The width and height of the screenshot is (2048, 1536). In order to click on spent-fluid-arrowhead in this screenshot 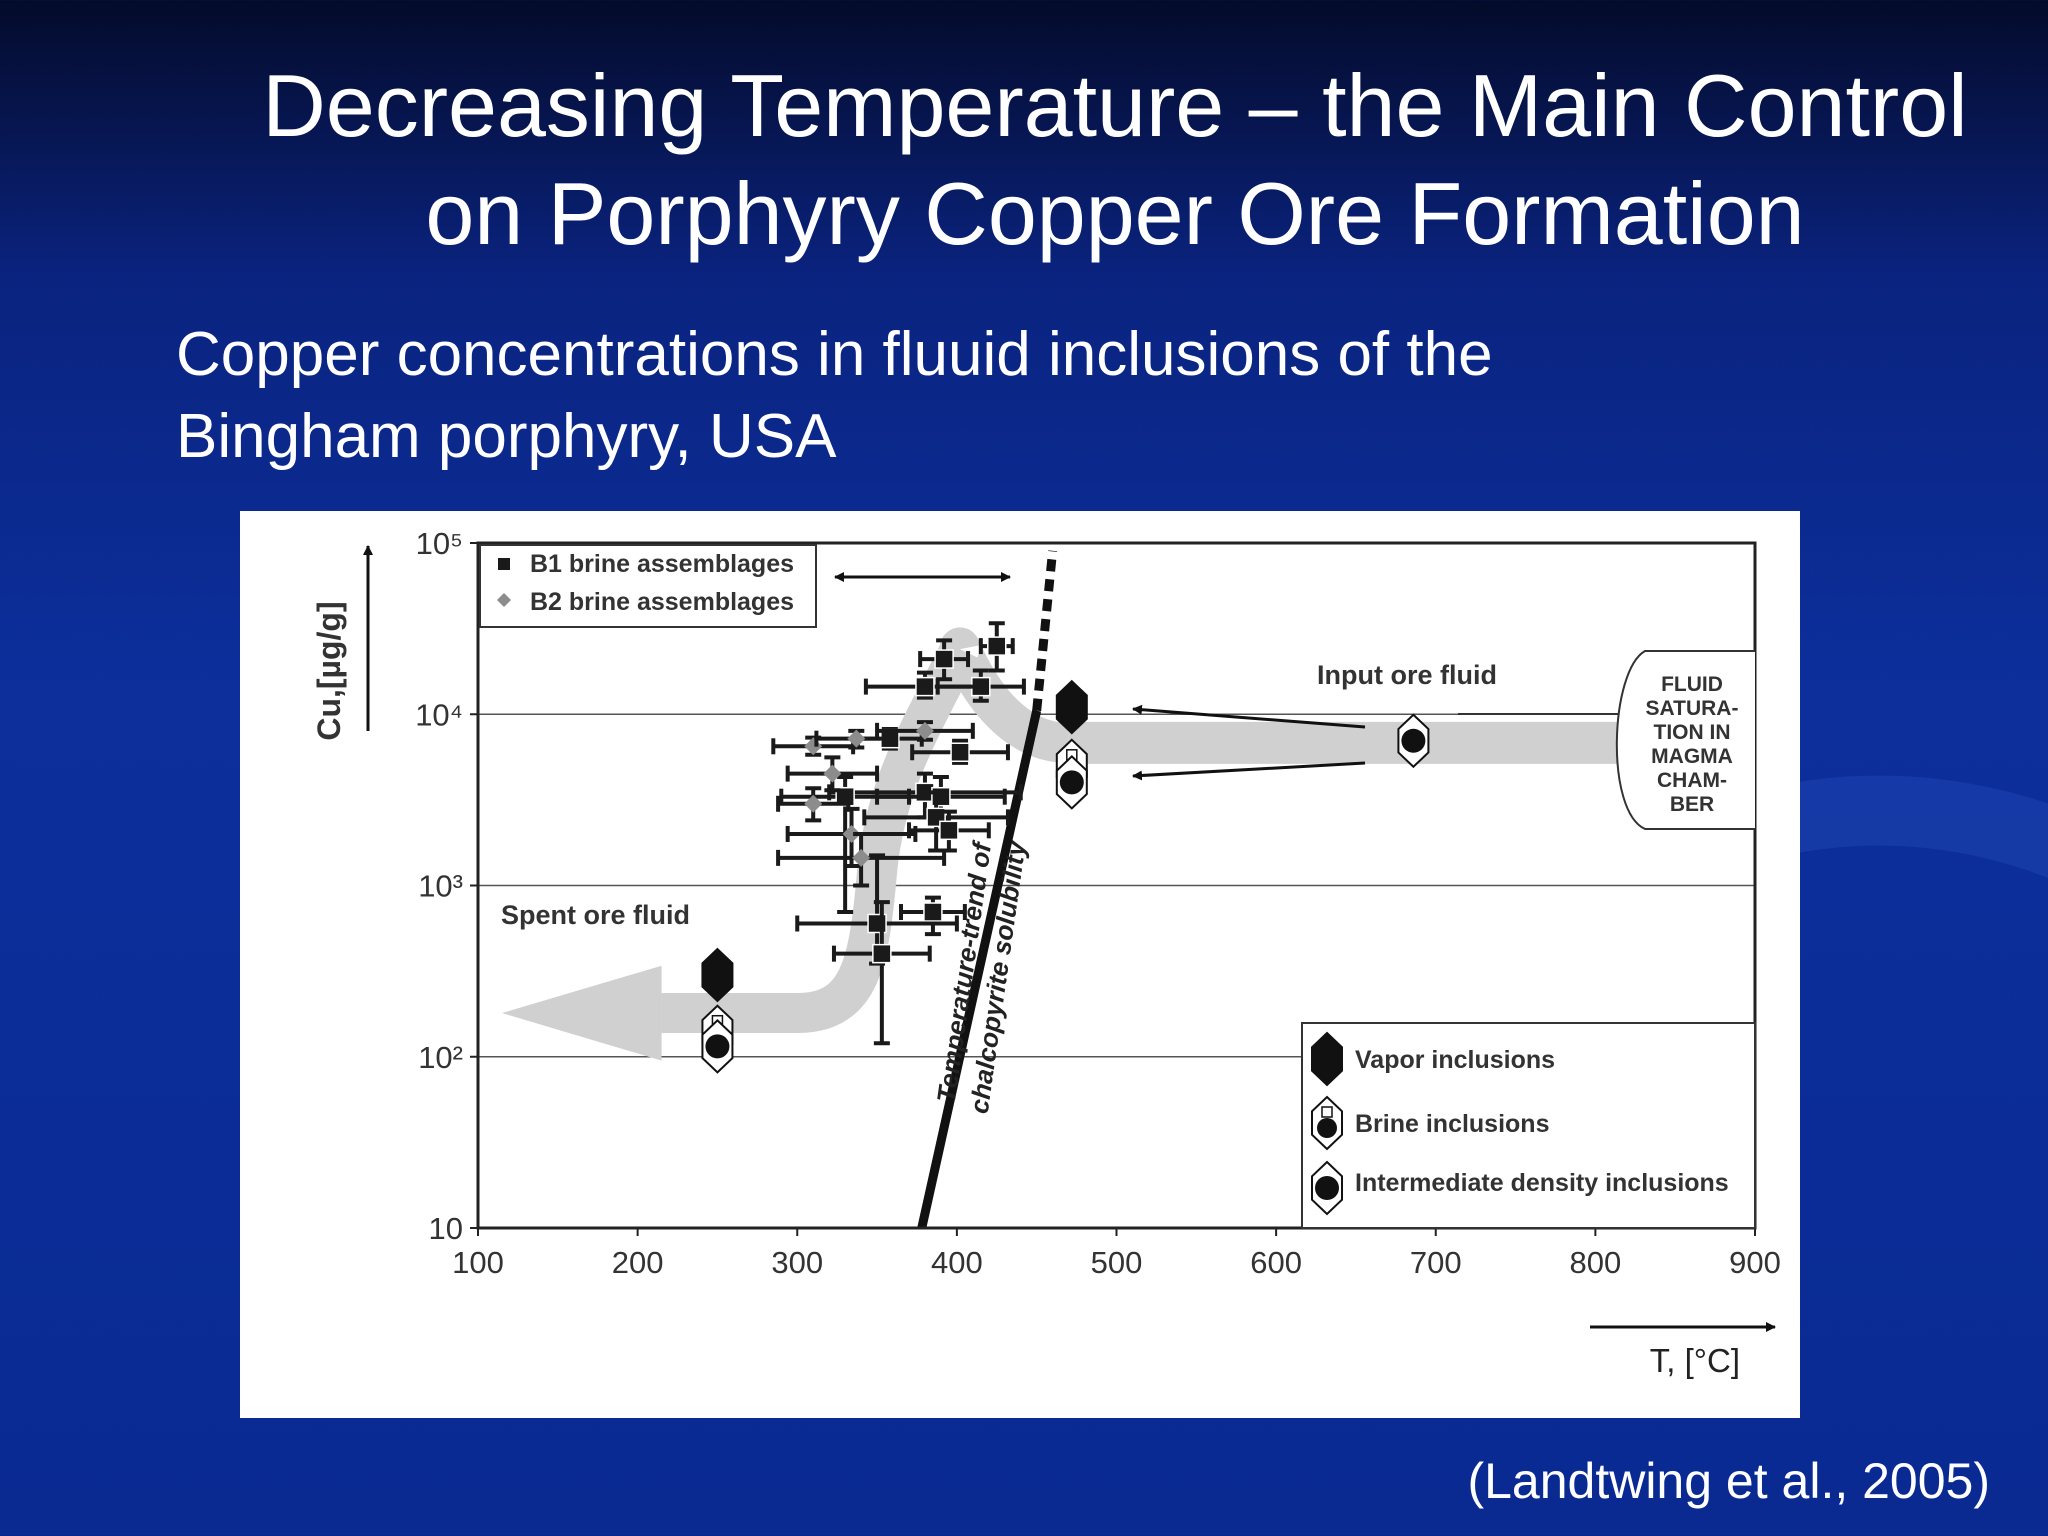, I will do `click(581, 1013)`.